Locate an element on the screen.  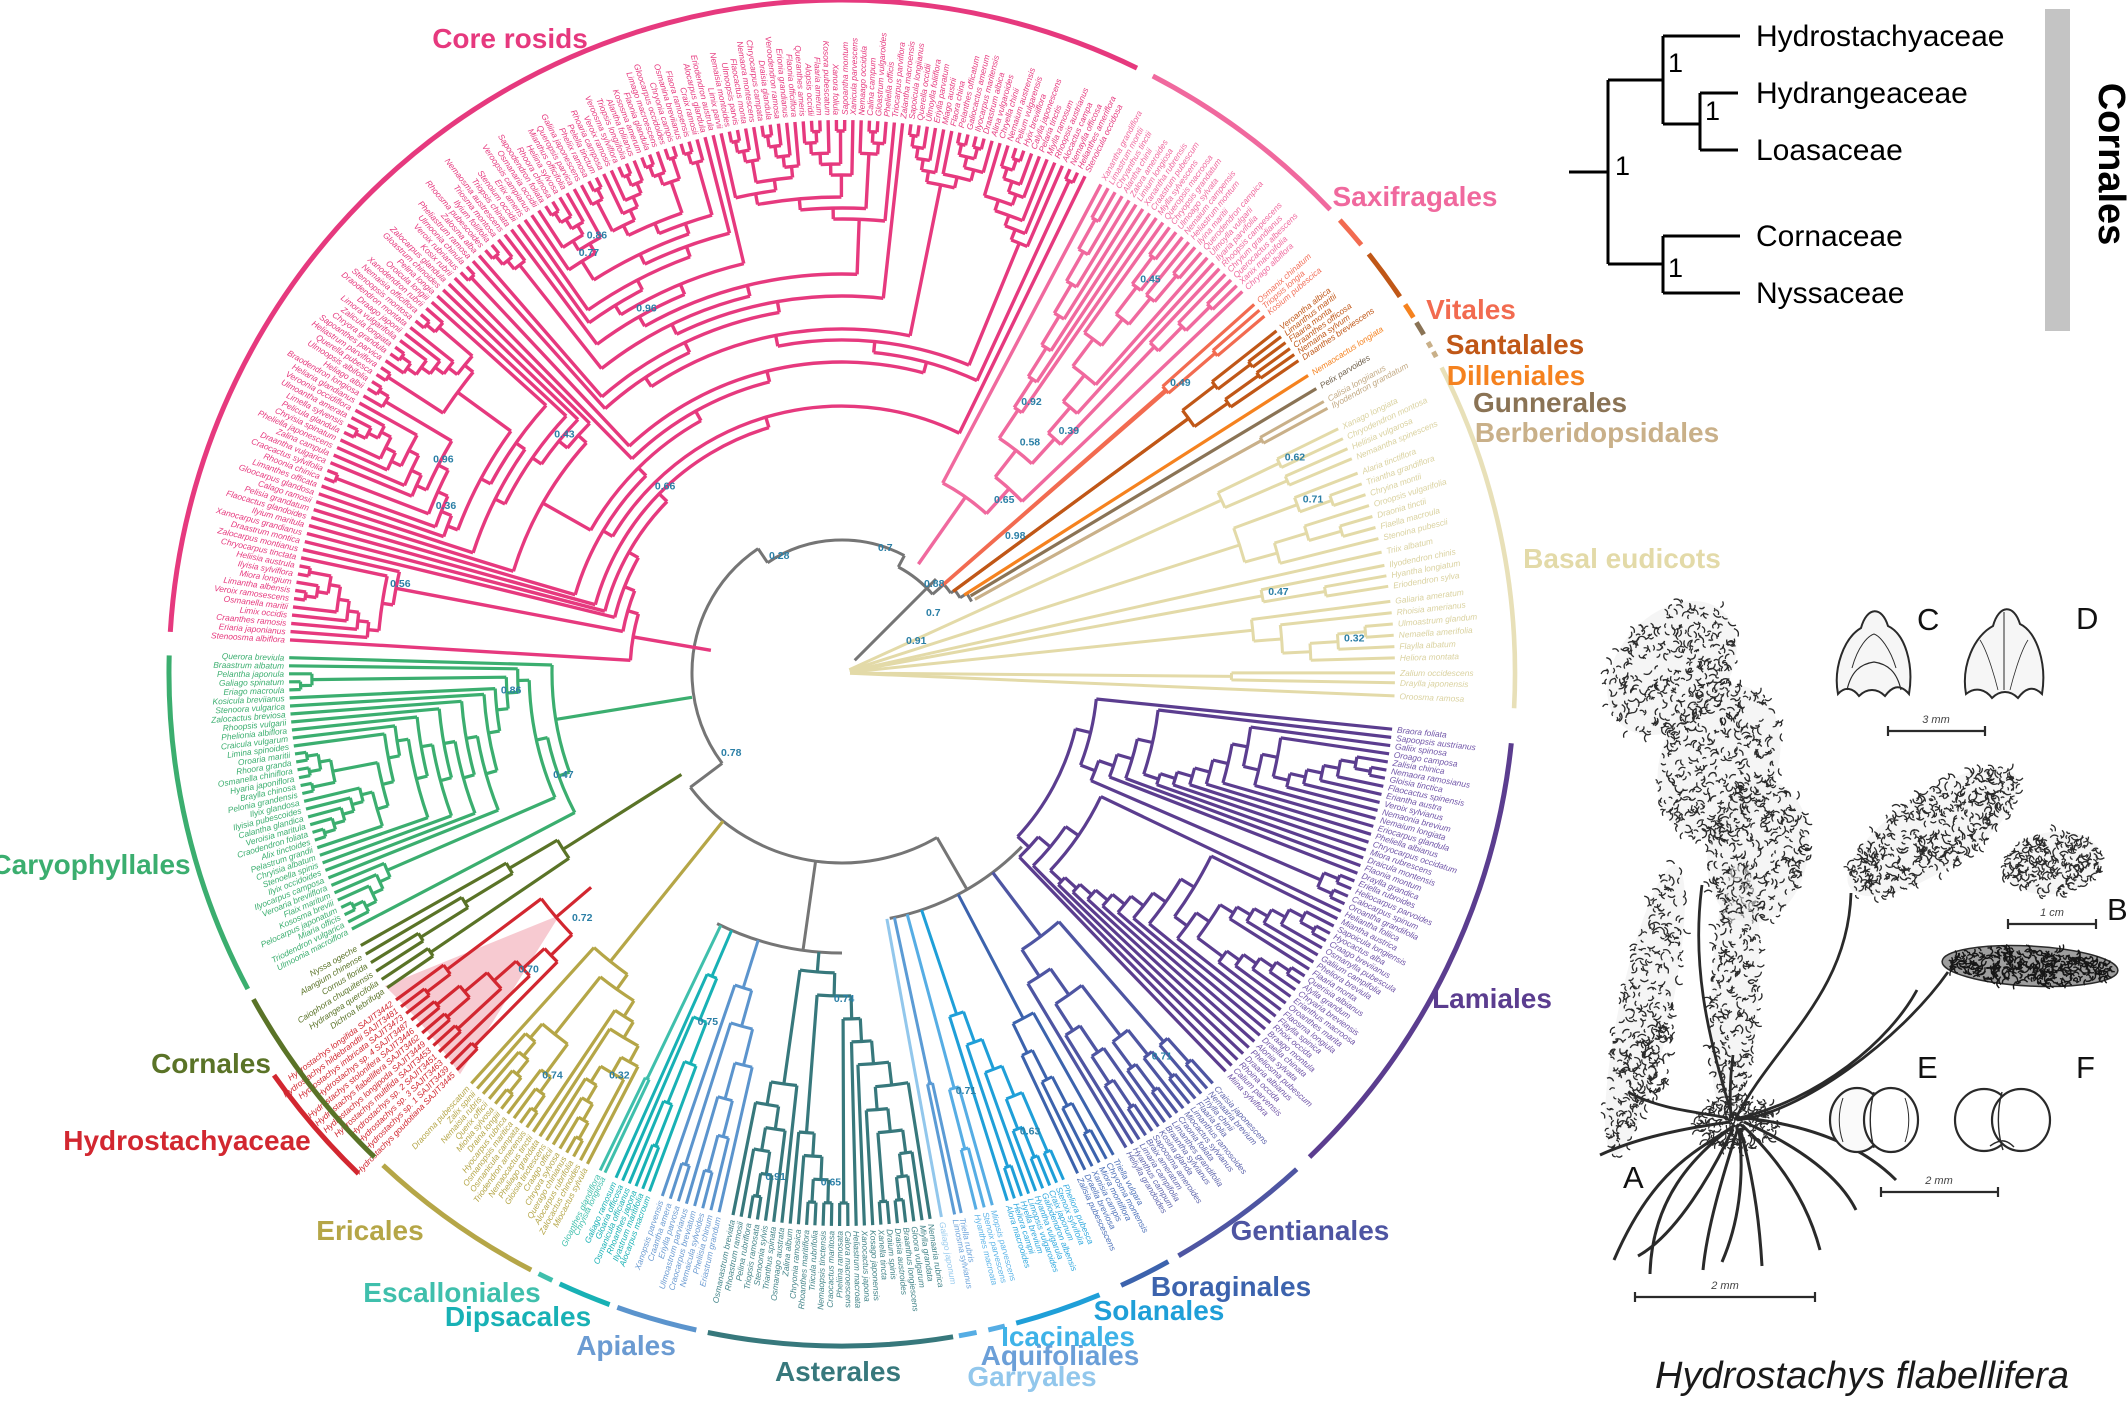
svg-text: 0.28 is located at coordinates (779, 556).